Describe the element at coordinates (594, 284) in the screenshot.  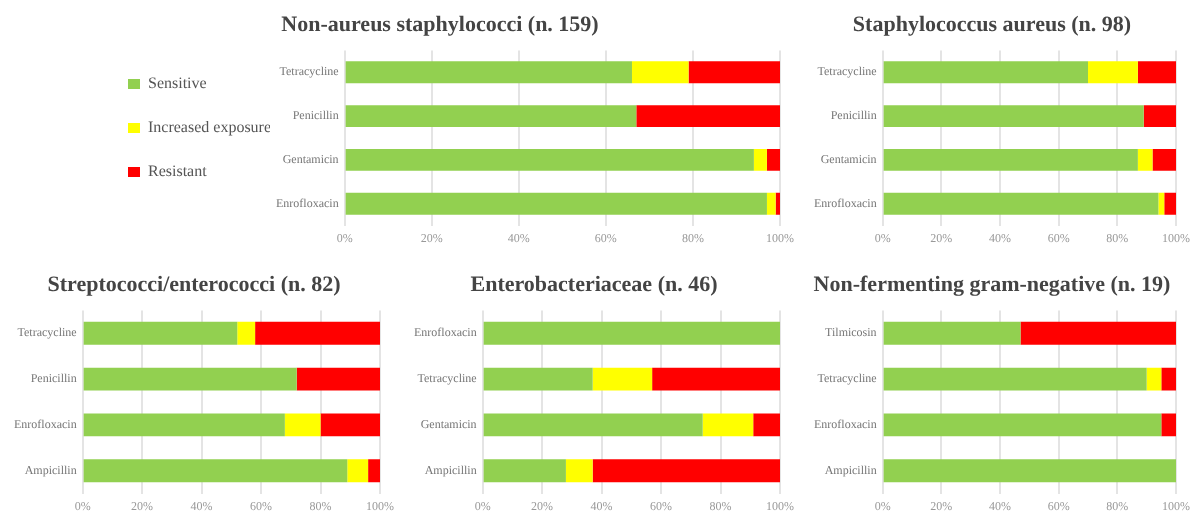
I see `chart-title: Enterobacteriaceae (n. 46)` at that location.